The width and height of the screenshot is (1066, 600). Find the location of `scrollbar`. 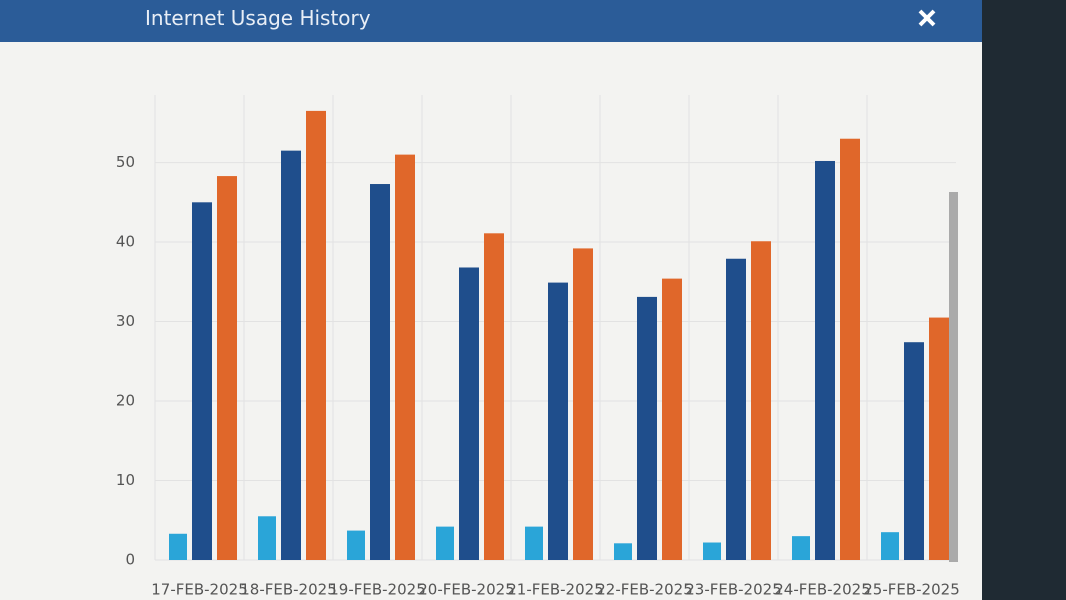

scrollbar is located at coordinates (953, 377).